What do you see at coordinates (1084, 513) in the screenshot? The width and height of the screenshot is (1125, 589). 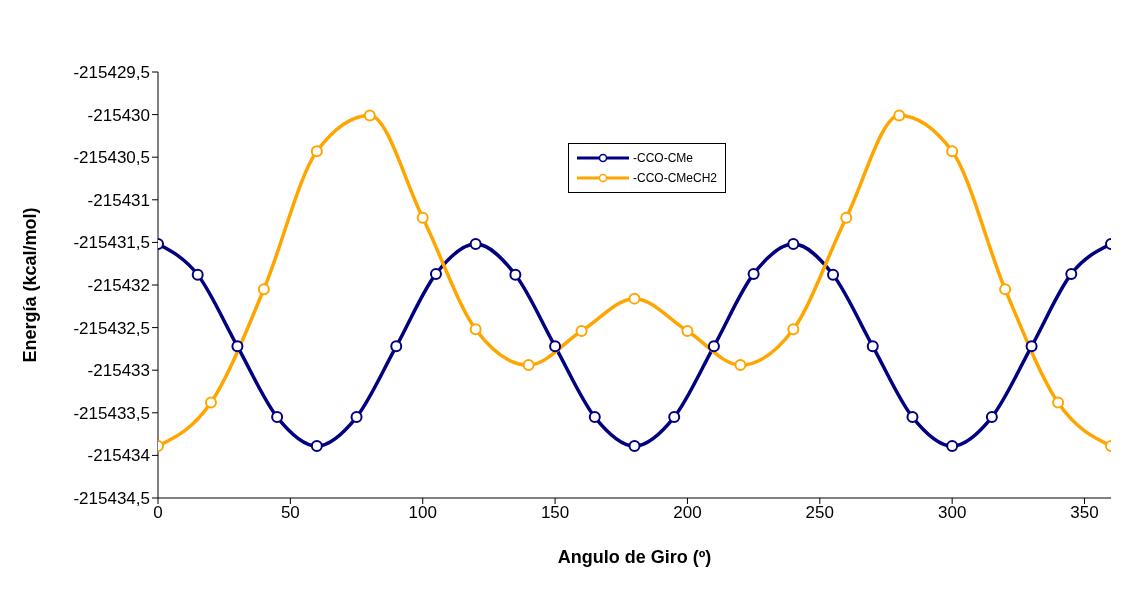 I see `x-tick-label: 350` at bounding box center [1084, 513].